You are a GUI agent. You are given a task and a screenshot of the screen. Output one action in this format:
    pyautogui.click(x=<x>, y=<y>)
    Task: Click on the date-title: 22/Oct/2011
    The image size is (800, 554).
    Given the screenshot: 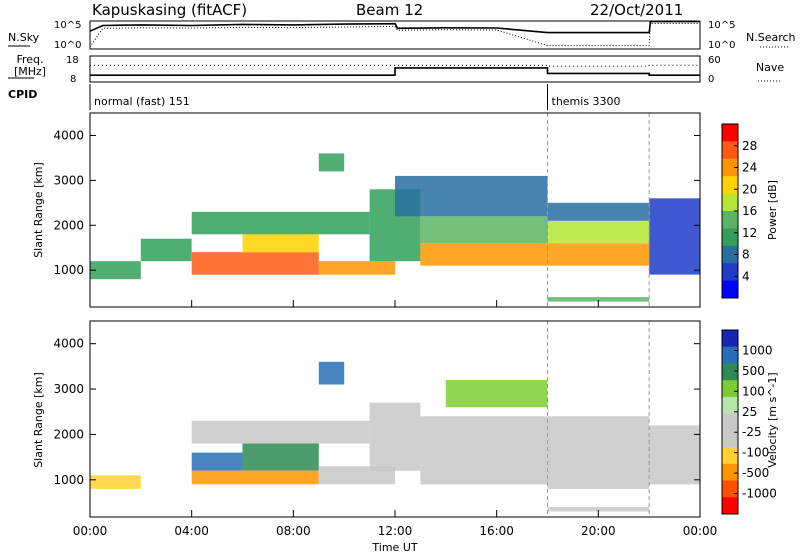 What is the action you would take?
    pyautogui.click(x=636, y=10)
    